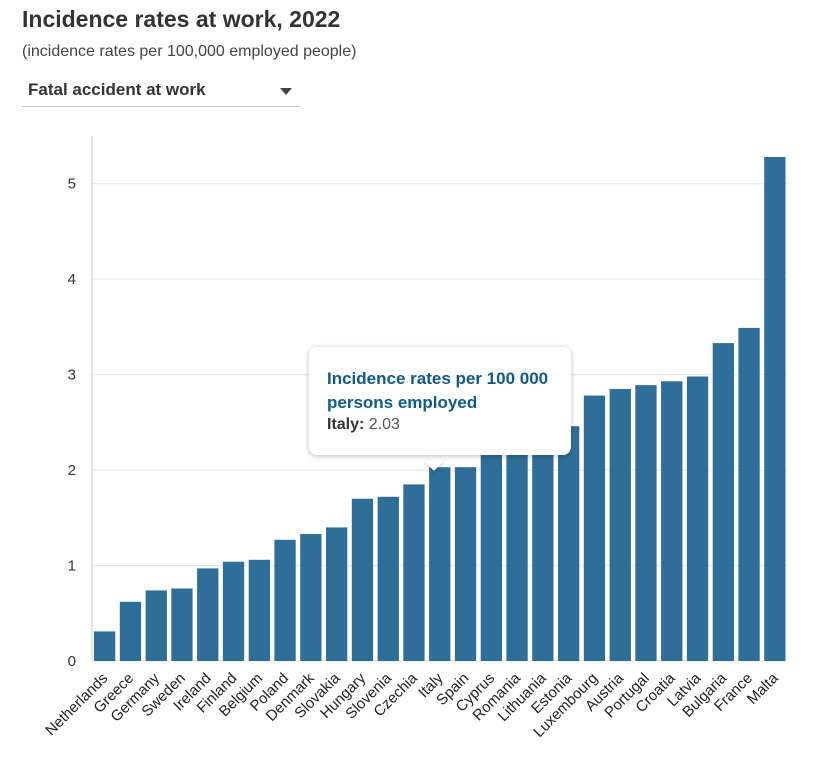 The height and width of the screenshot is (757, 817). What do you see at coordinates (72, 423) in the screenshot?
I see `y-axis-ticks: 0 1 2 3 4 5` at bounding box center [72, 423].